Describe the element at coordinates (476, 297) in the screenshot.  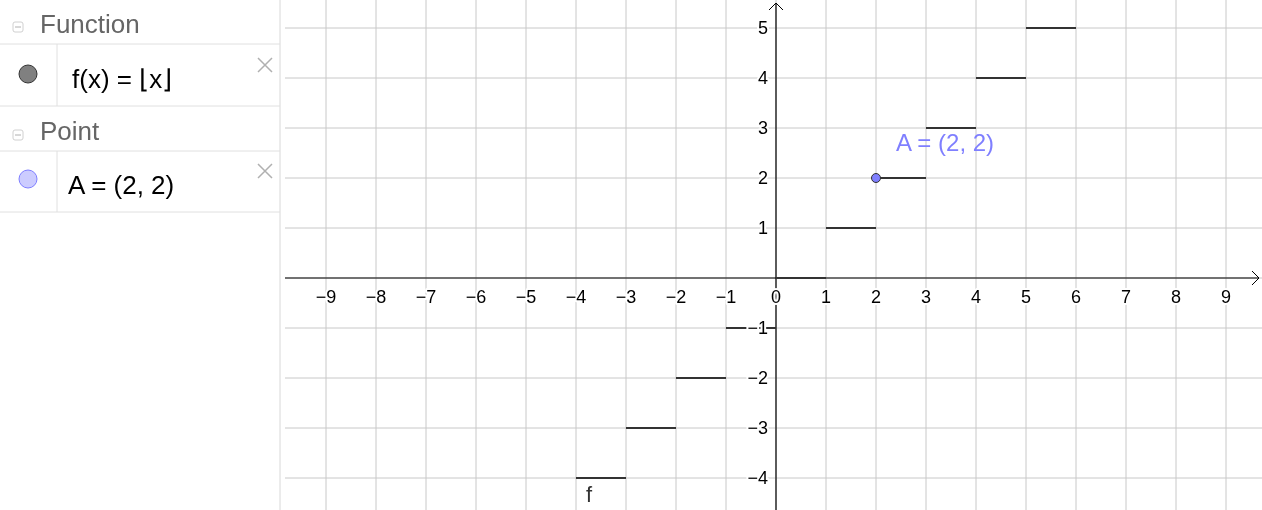
I see `x-tick-label: −6` at that location.